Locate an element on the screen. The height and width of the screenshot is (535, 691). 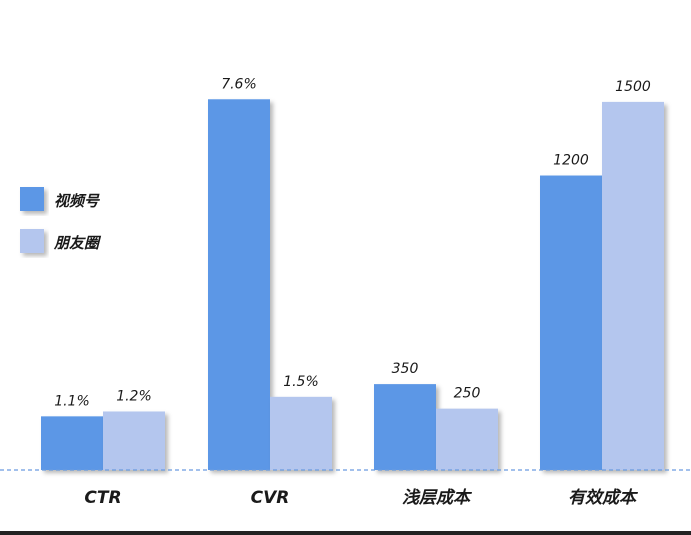
bottom-border is located at coordinates (345, 533).